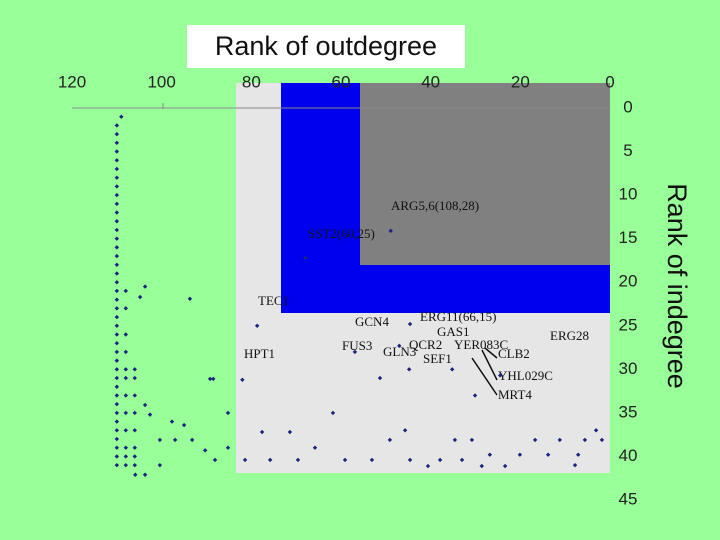 The image size is (720, 540). Describe the element at coordinates (628, 281) in the screenshot. I see `y-tick-label: 20` at that location.